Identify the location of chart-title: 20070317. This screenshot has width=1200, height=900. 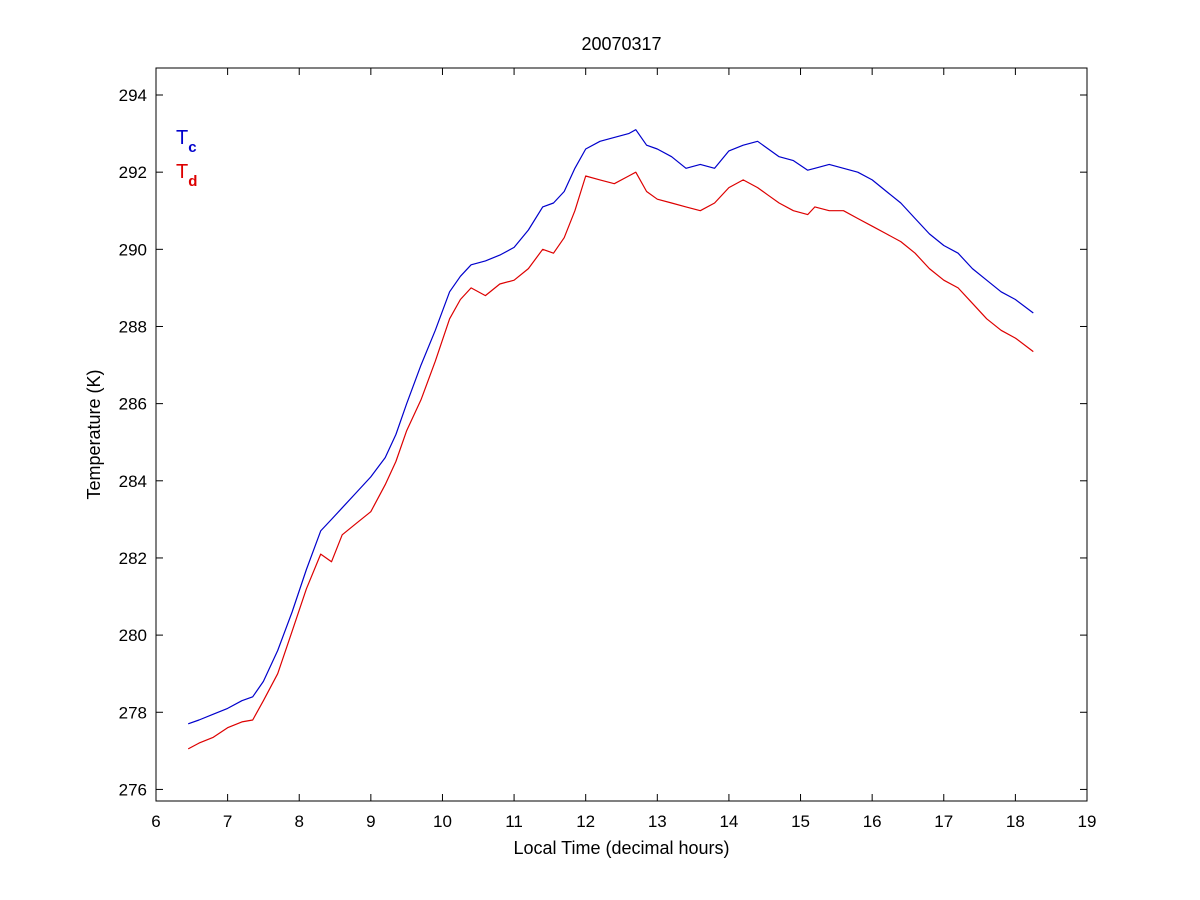
(621, 44).